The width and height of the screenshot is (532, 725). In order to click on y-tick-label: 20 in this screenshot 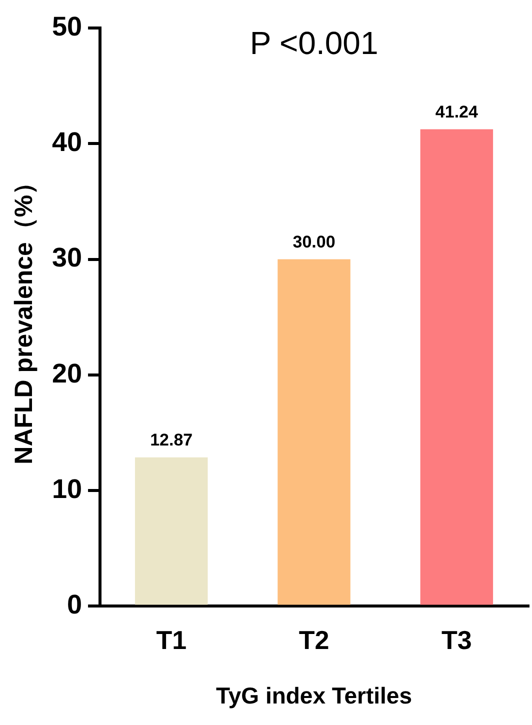, I will do `click(67, 373)`.